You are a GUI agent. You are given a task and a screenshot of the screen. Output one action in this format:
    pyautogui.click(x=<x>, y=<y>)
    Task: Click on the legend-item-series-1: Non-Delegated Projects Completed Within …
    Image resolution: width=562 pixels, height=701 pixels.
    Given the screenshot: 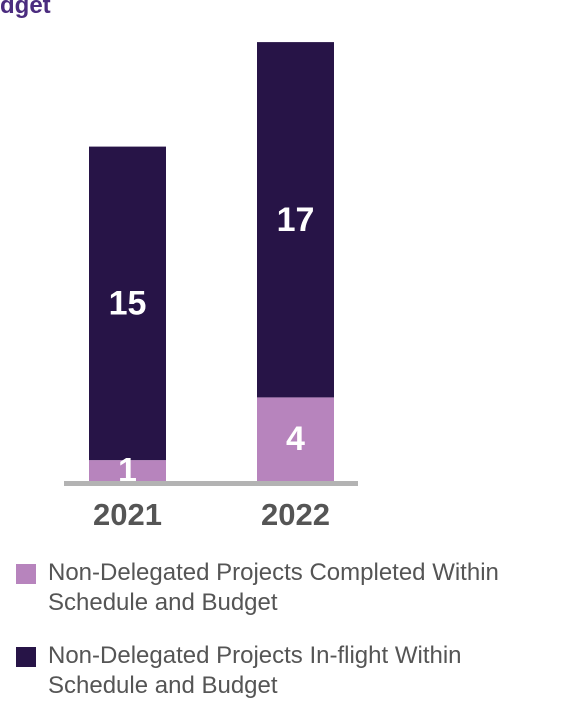 What is the action you would take?
    pyautogui.click(x=286, y=588)
    